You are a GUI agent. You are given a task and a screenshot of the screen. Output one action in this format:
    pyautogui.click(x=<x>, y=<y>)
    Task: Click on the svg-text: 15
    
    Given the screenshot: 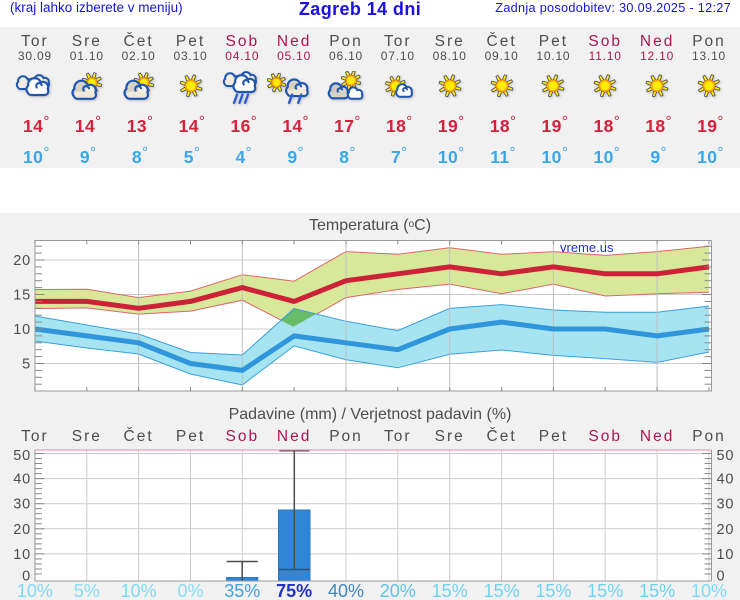 What is the action you would take?
    pyautogui.click(x=22, y=296)
    